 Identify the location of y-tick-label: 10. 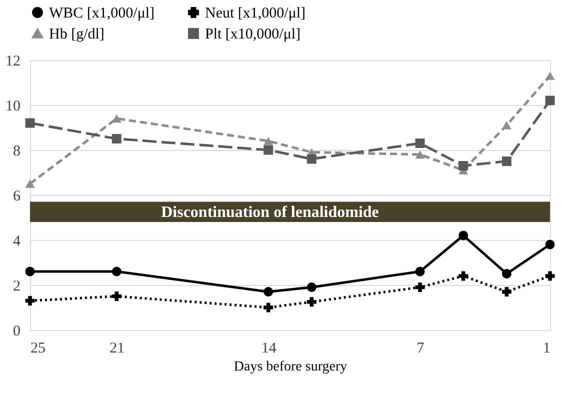
(13, 106).